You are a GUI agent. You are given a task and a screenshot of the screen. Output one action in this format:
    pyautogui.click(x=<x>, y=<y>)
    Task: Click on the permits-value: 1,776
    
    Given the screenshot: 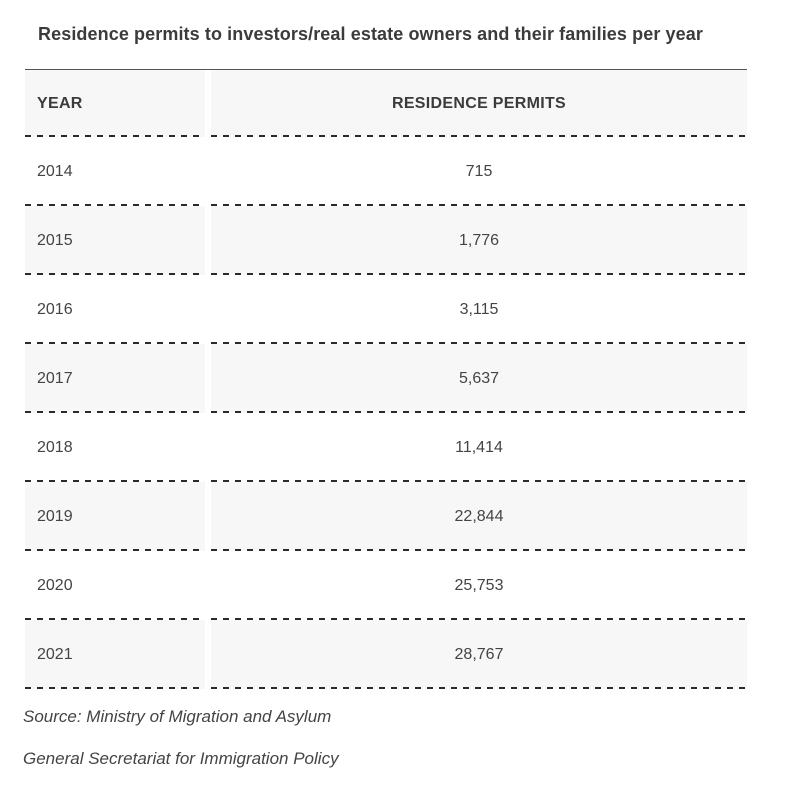 What is the action you would take?
    pyautogui.click(x=479, y=240)
    